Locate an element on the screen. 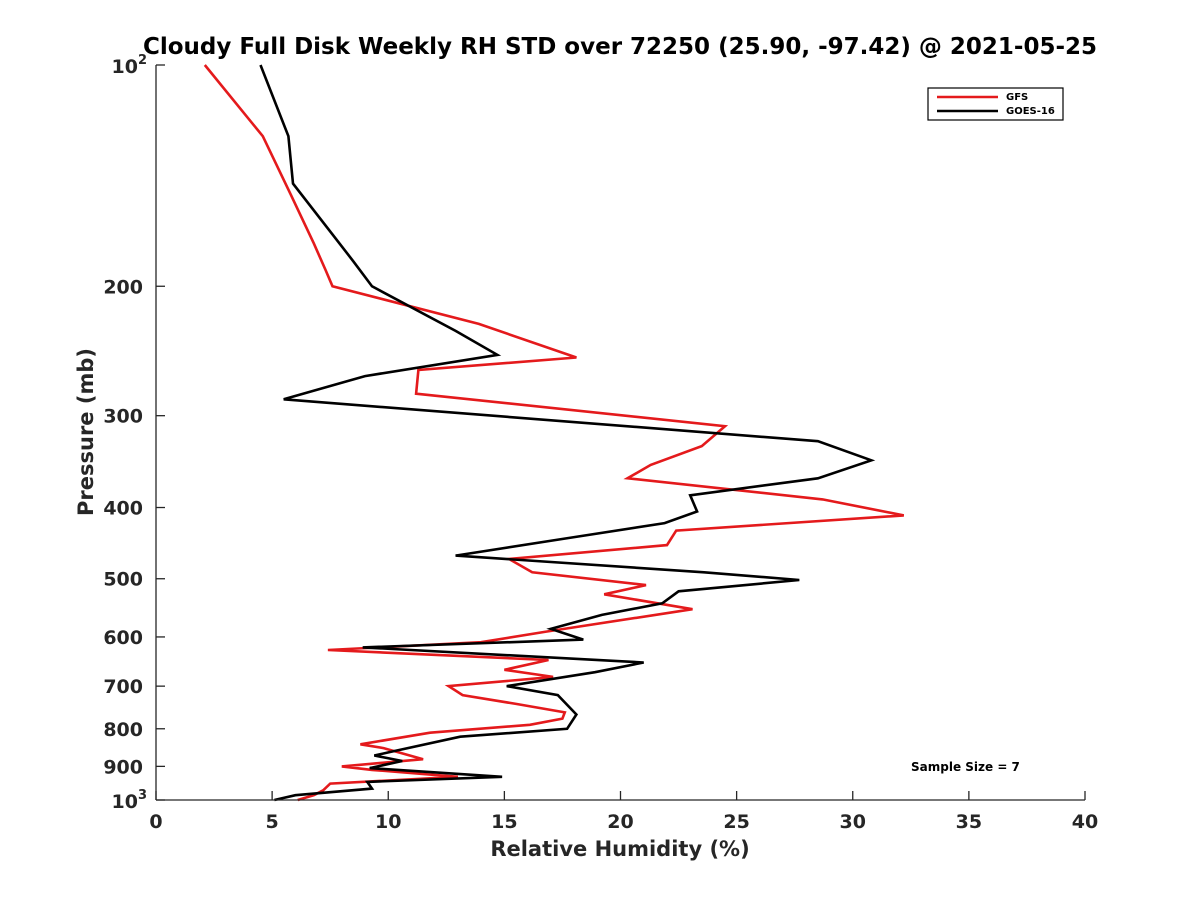 This screenshot has height=900, width=1200. x-axis: 0 5 10 15 20 25 30 35 40 is located at coordinates (623, 812).